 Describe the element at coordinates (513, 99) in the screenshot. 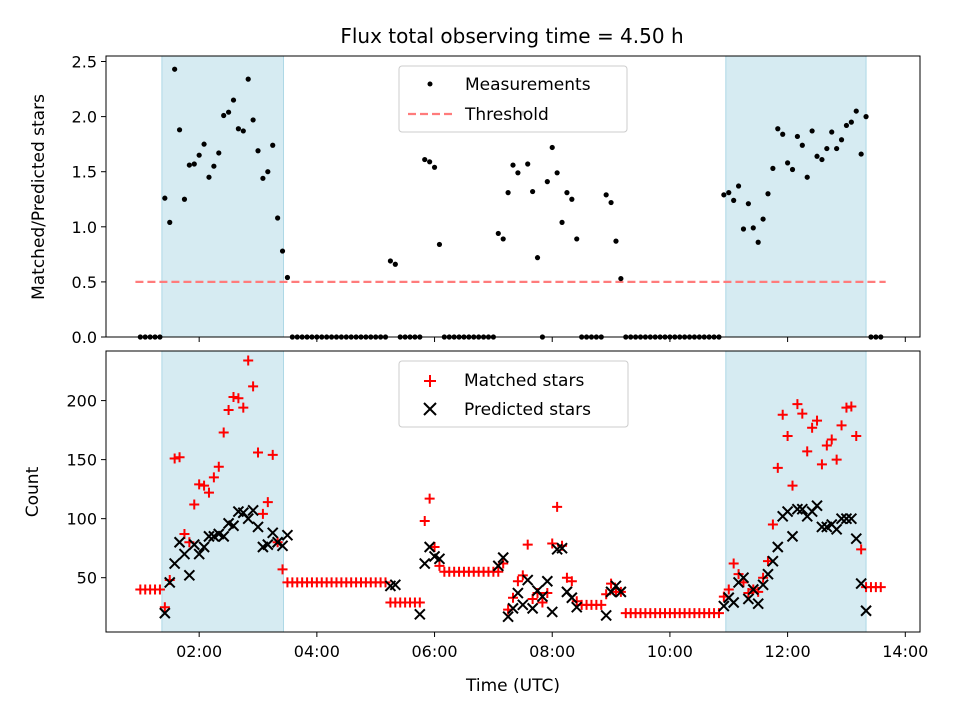

I see `ratio-legend: Measurements Threshold` at that location.